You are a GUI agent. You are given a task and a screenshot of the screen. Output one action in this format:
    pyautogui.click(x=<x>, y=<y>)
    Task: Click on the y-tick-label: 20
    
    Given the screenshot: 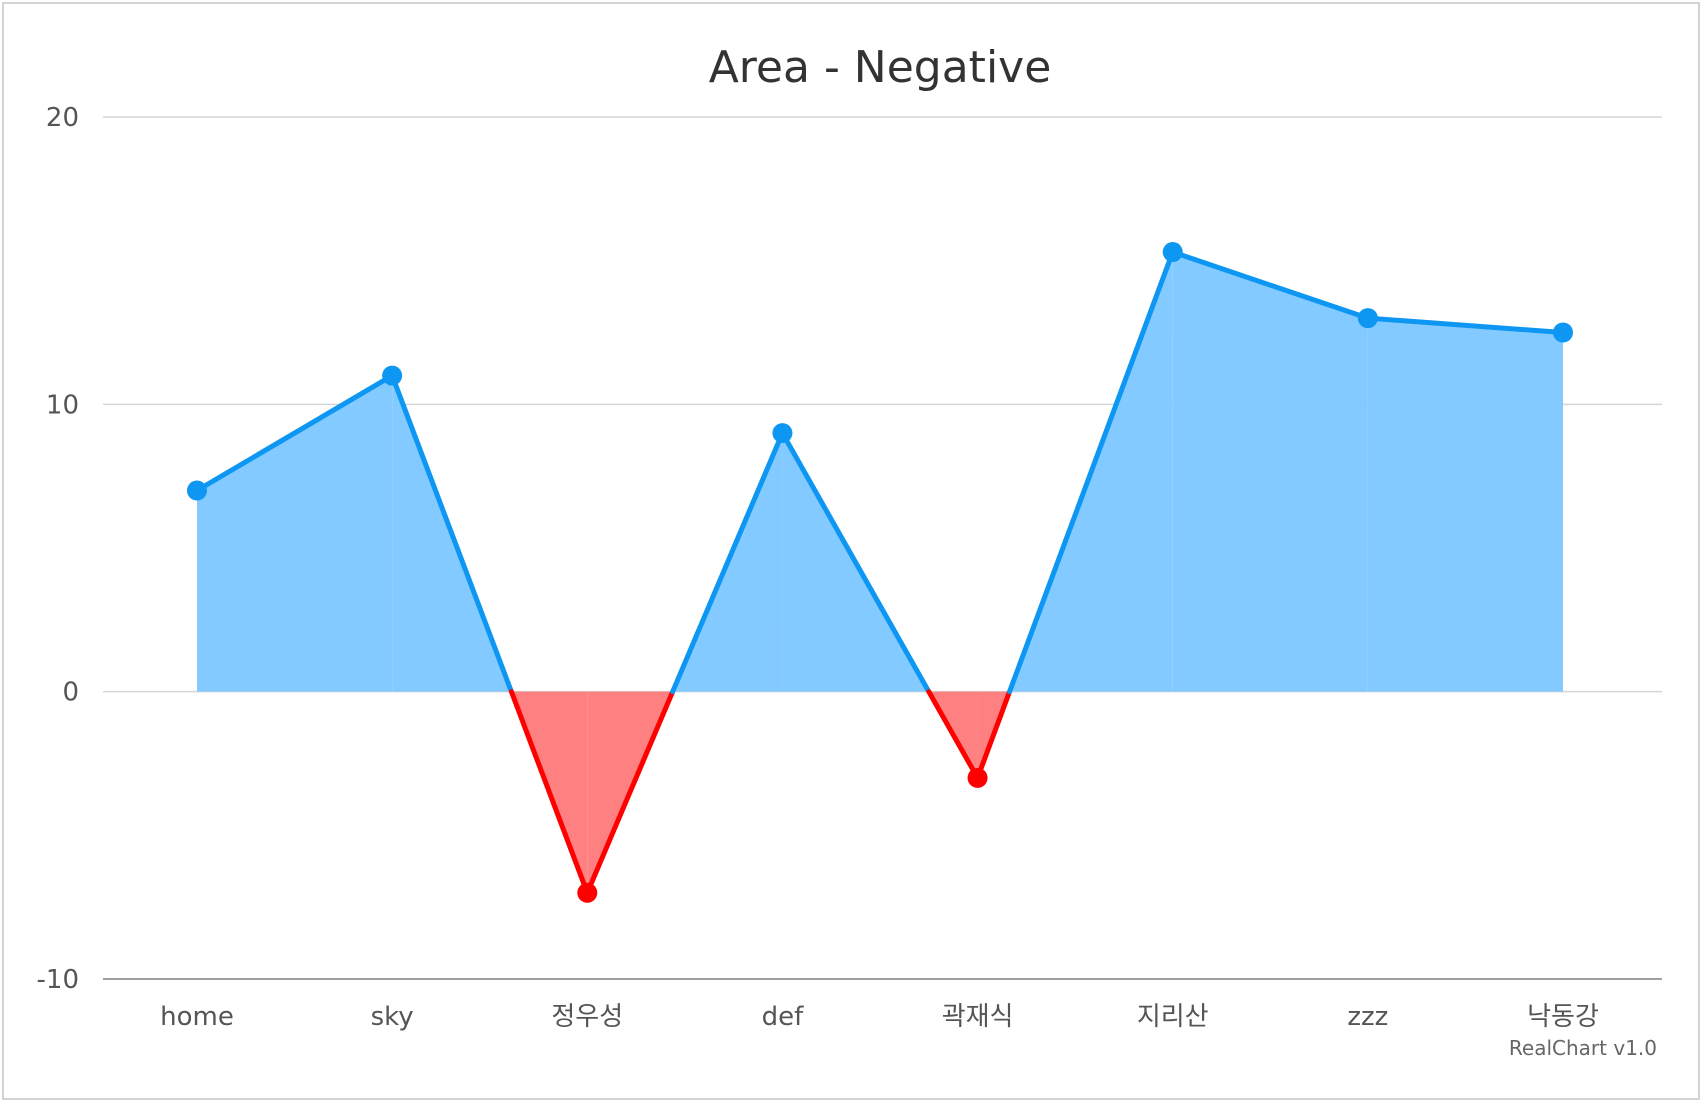 What is the action you would take?
    pyautogui.click(x=62, y=118)
    